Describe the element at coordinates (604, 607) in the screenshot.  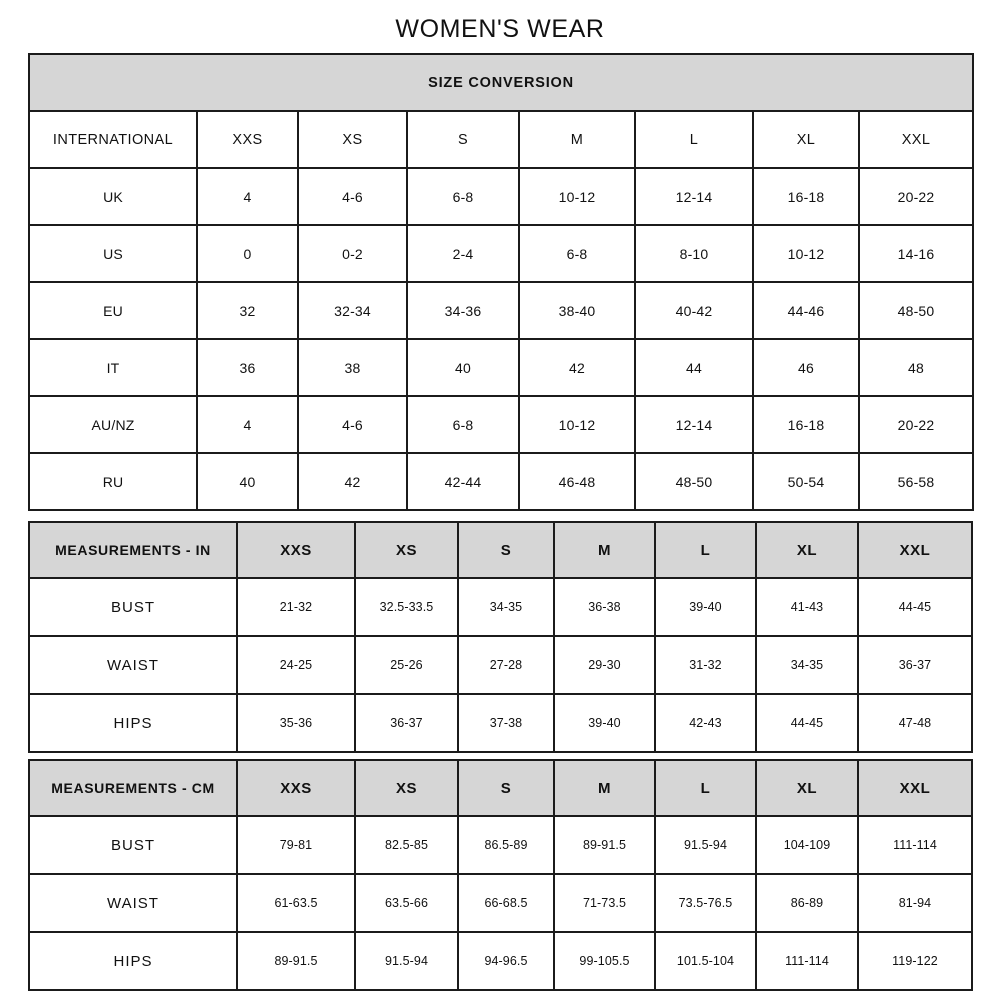
I see `table-cell: 36-38` at that location.